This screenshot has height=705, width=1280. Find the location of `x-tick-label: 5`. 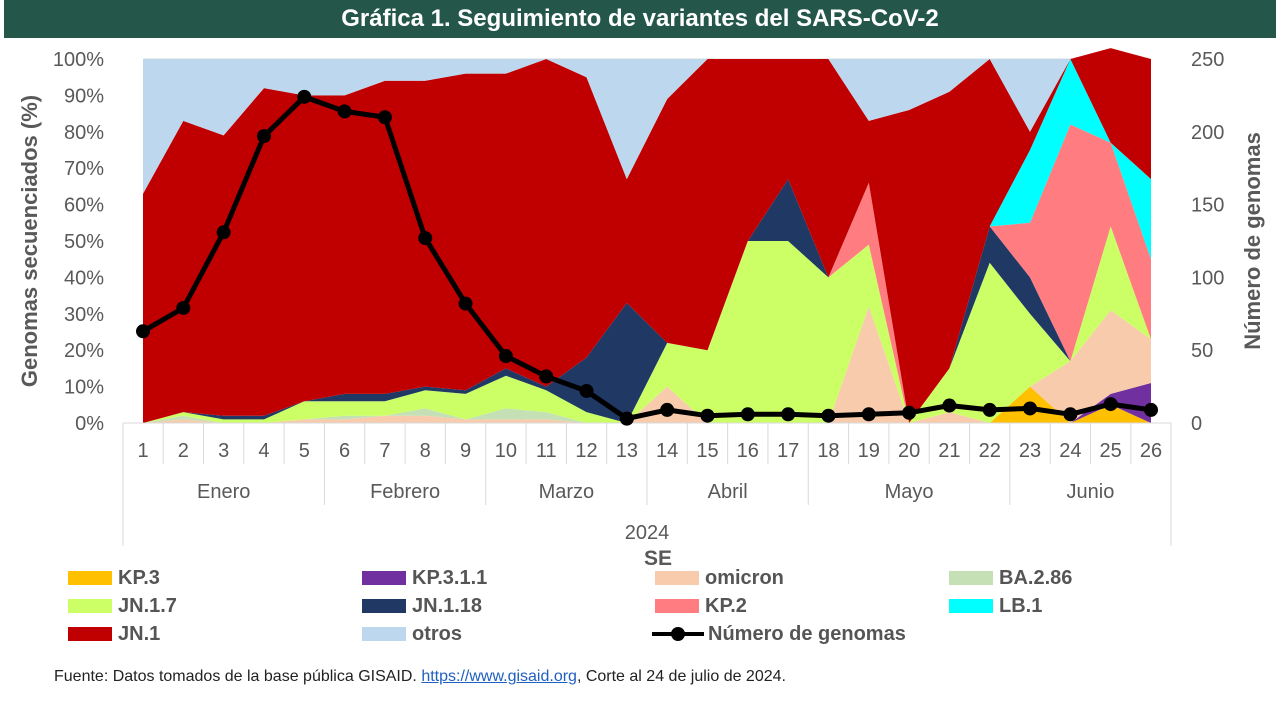

x-tick-label: 5 is located at coordinates (304, 451).